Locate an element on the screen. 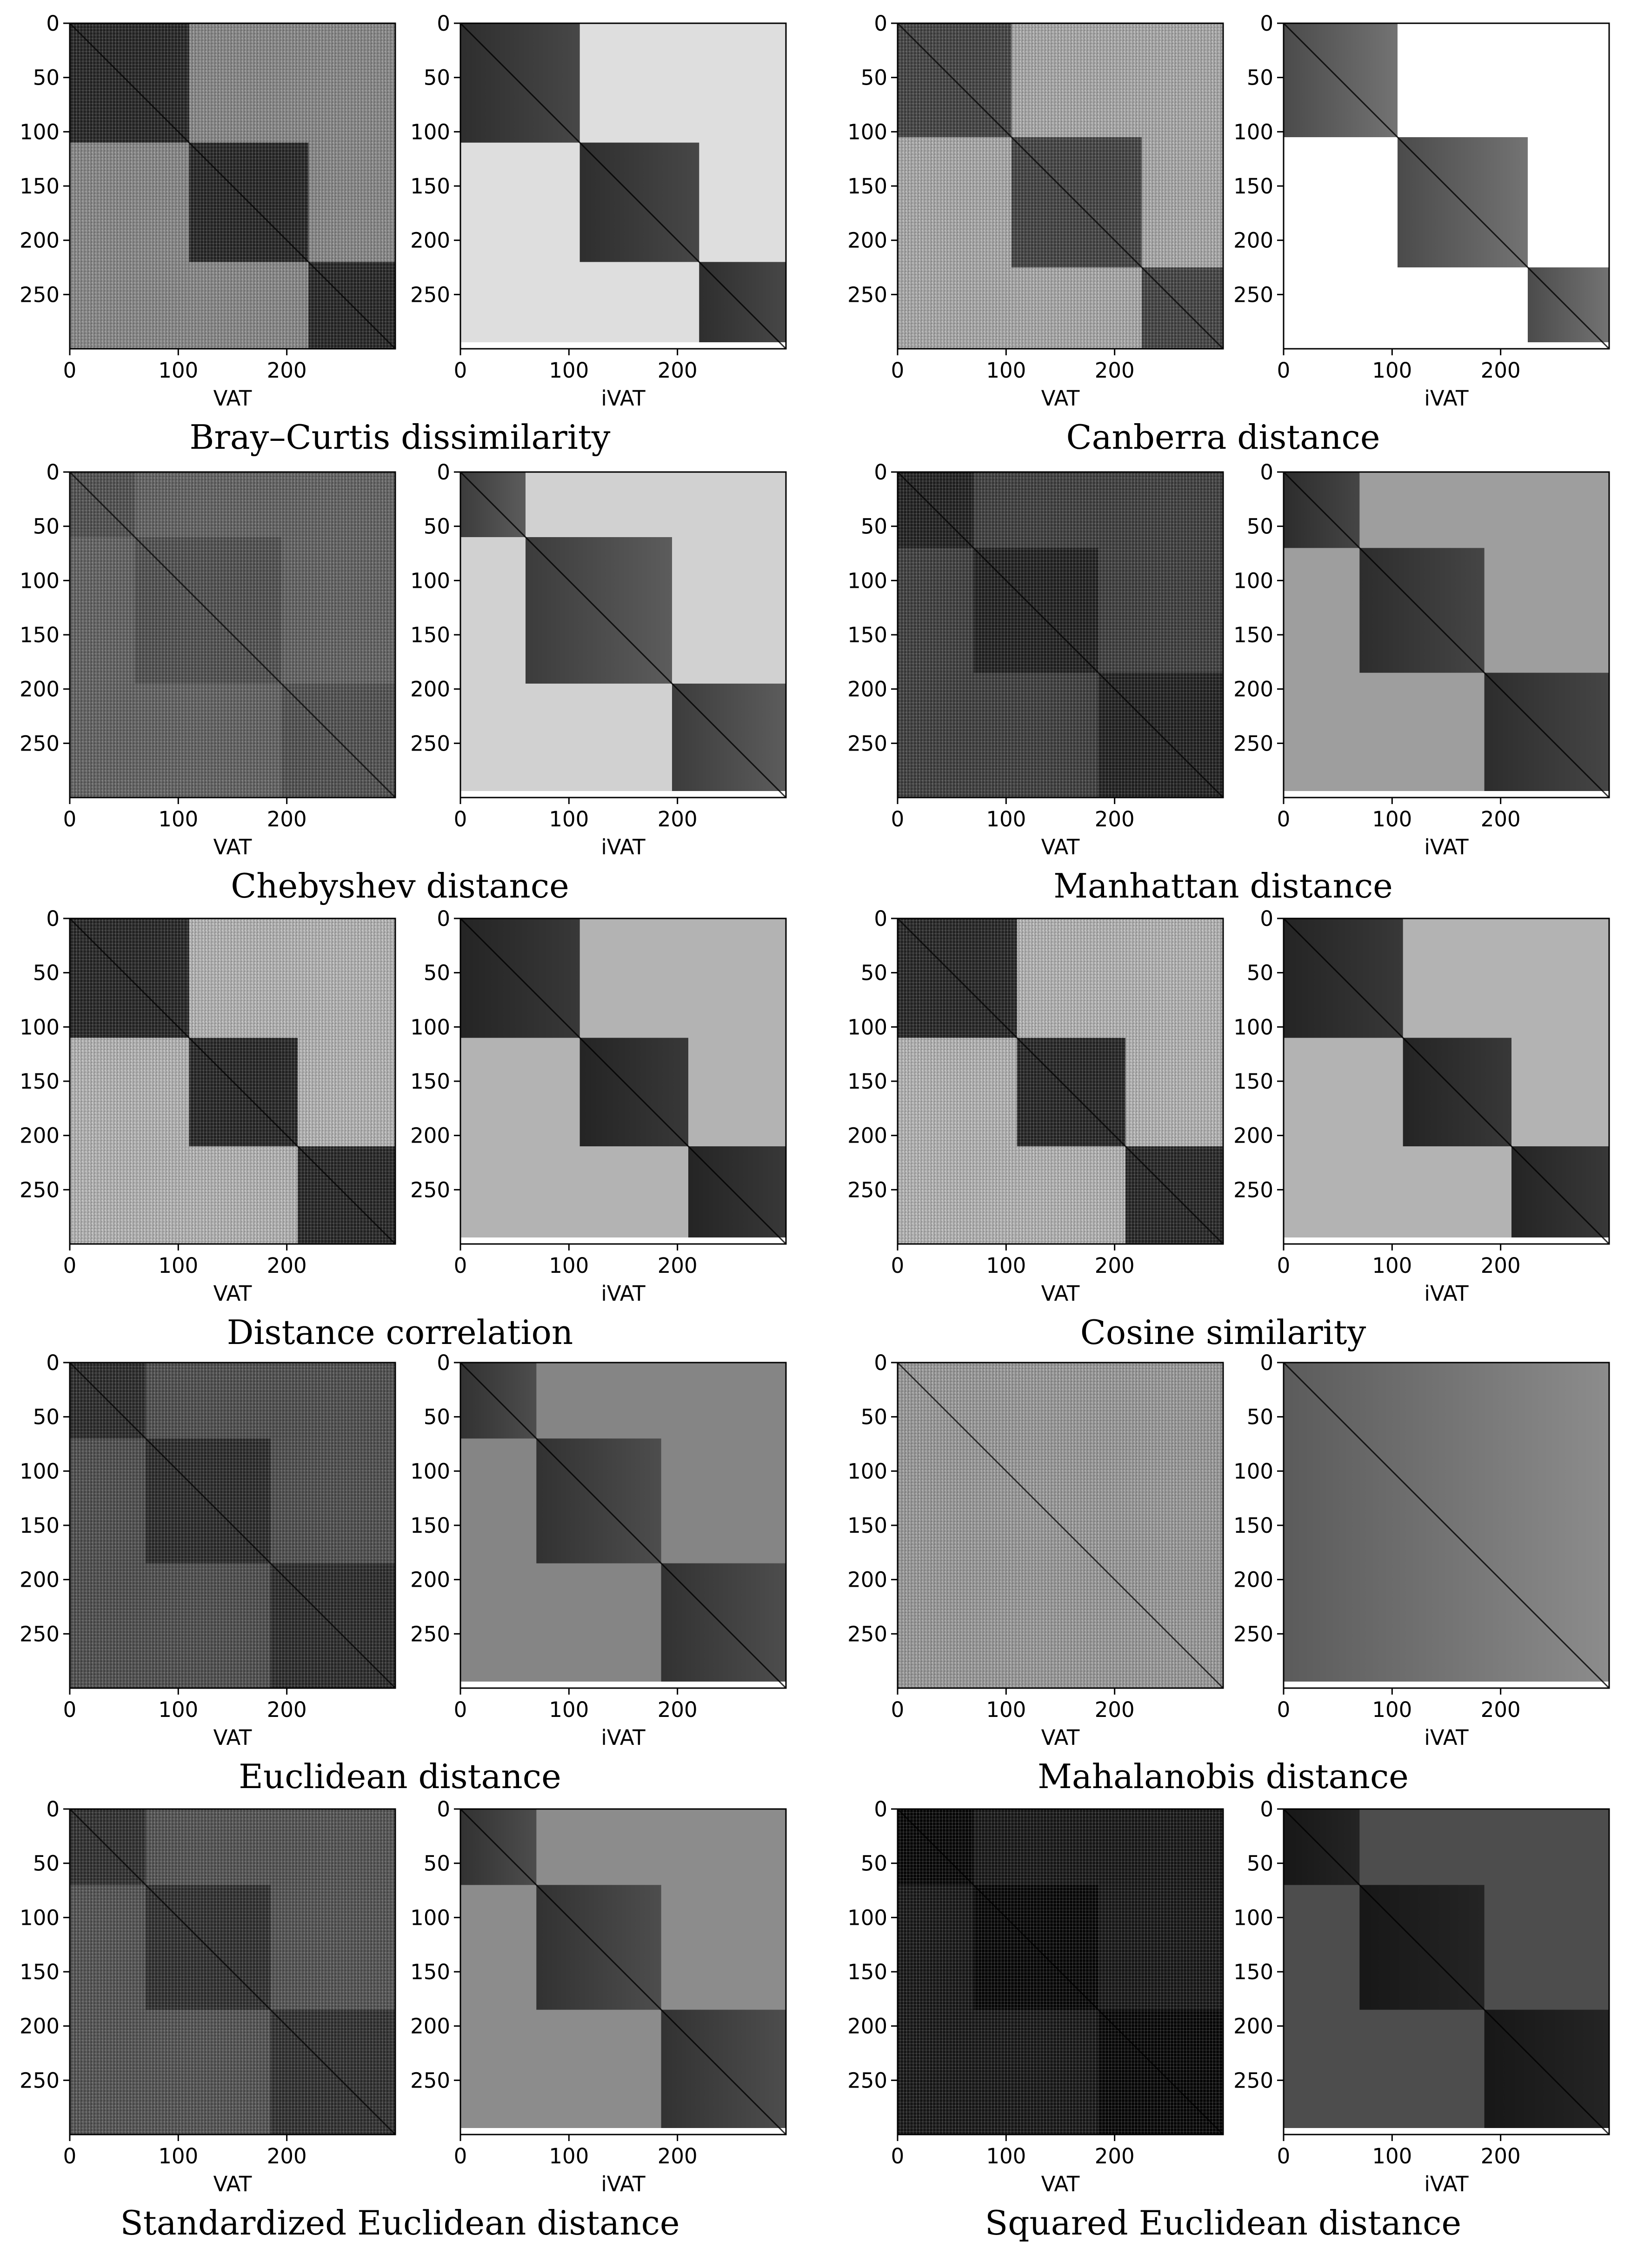  figure-caption: Distance correlation is located at coordinates (400, 1332).